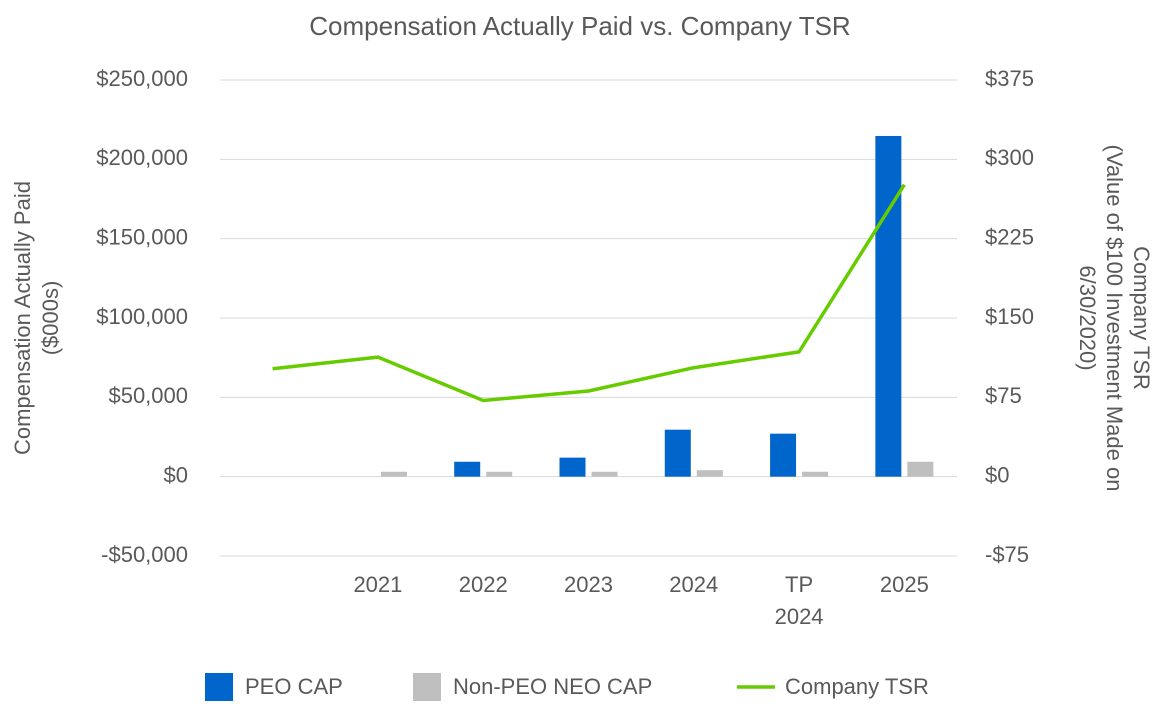  I want to click on y2-tick-label: $0, so click(997, 474).